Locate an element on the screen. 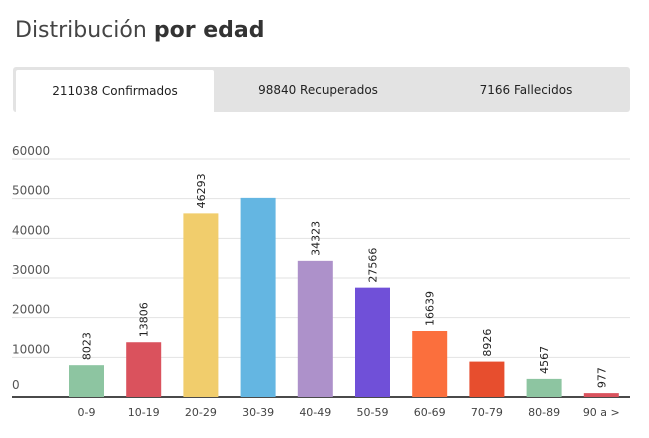 This screenshot has height=438, width=649. data-label: 34323 is located at coordinates (315, 238).